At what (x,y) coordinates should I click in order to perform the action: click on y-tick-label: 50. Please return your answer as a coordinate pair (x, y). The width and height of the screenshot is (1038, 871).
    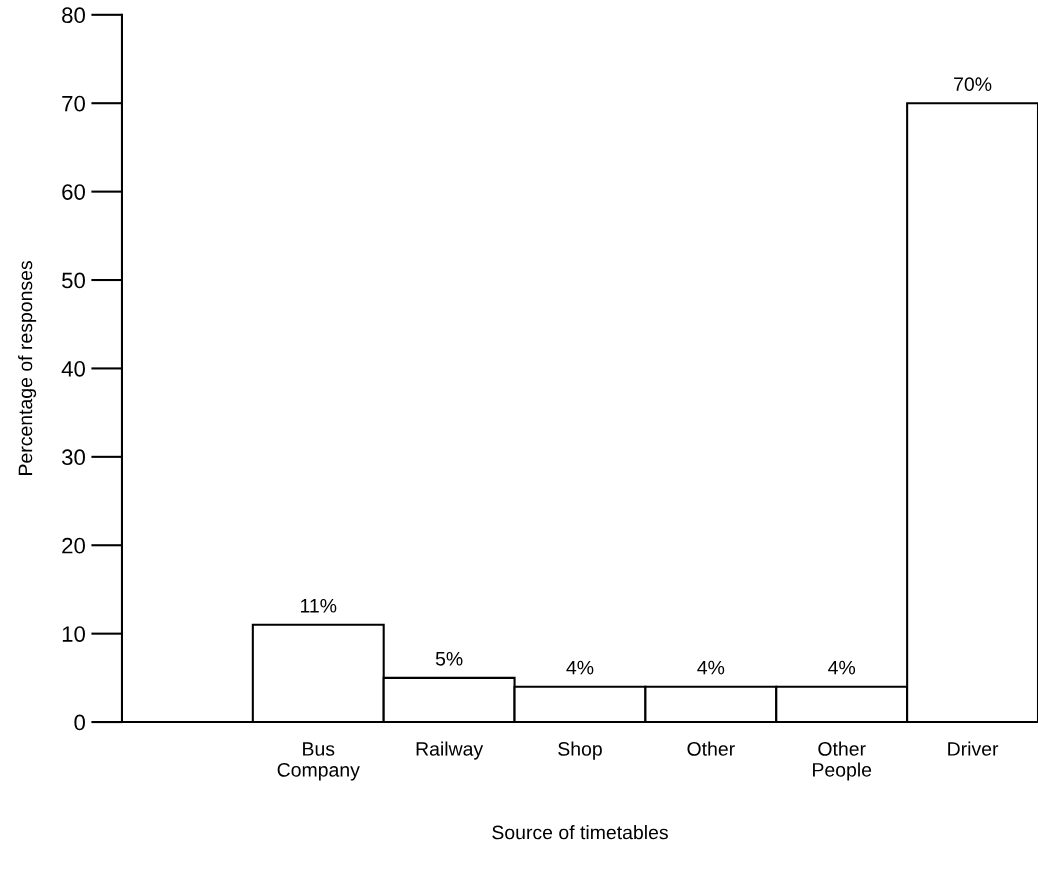
    Looking at the image, I should click on (73, 280).